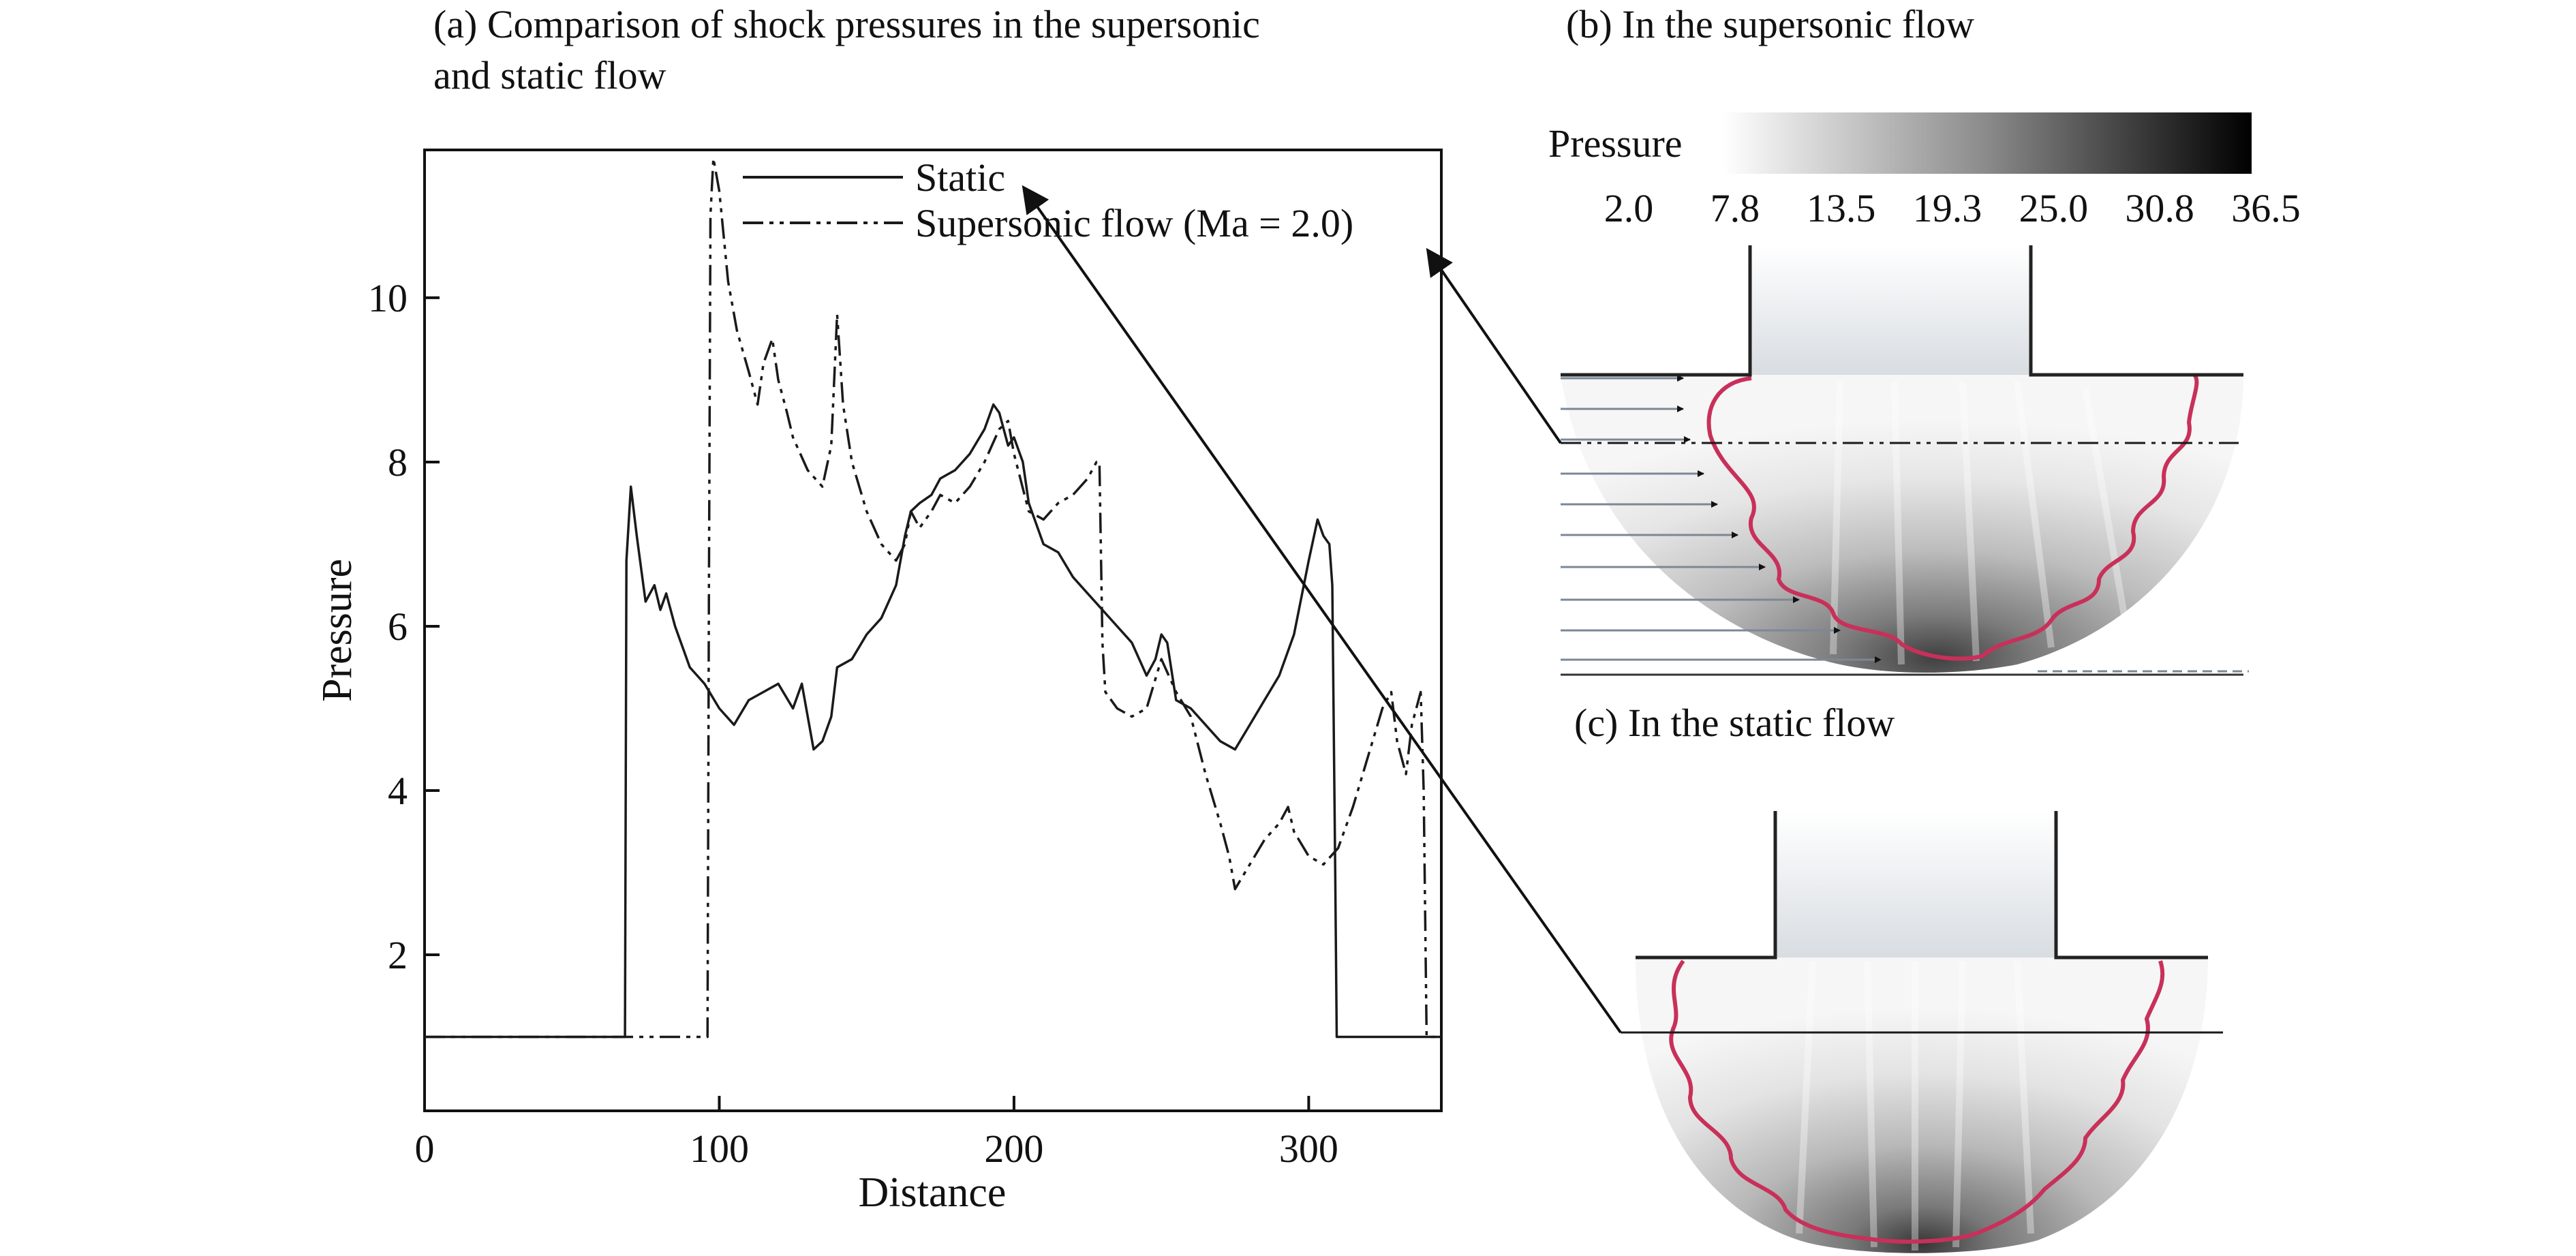  I want to click on colorbar-tick-label: 30.8, so click(2159, 208).